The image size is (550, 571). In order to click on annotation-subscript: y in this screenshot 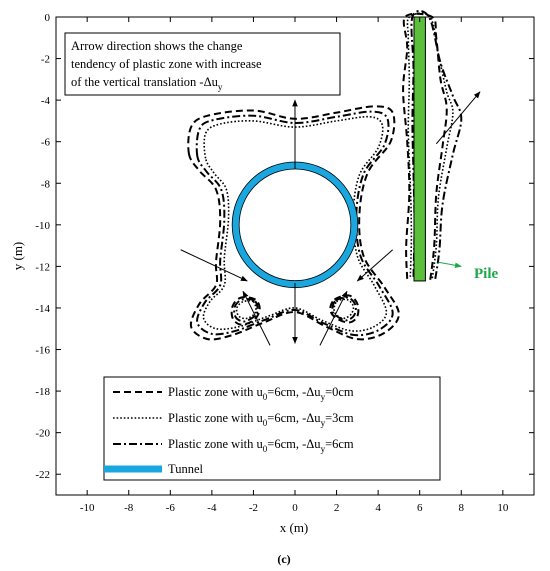, I will do `click(220, 87)`.